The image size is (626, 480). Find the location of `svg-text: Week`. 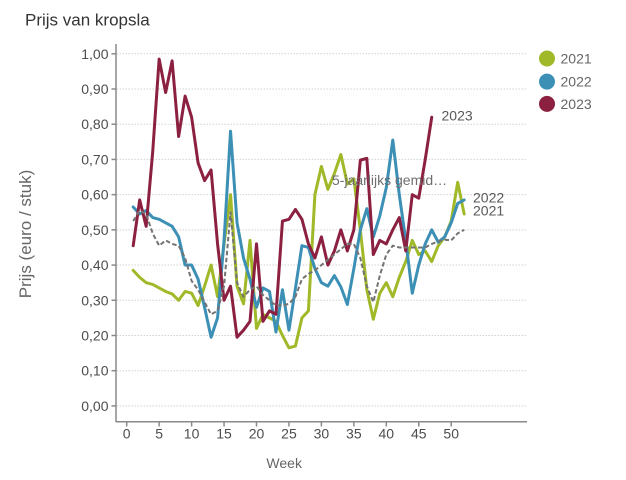

svg-text: Week is located at coordinates (284, 463).